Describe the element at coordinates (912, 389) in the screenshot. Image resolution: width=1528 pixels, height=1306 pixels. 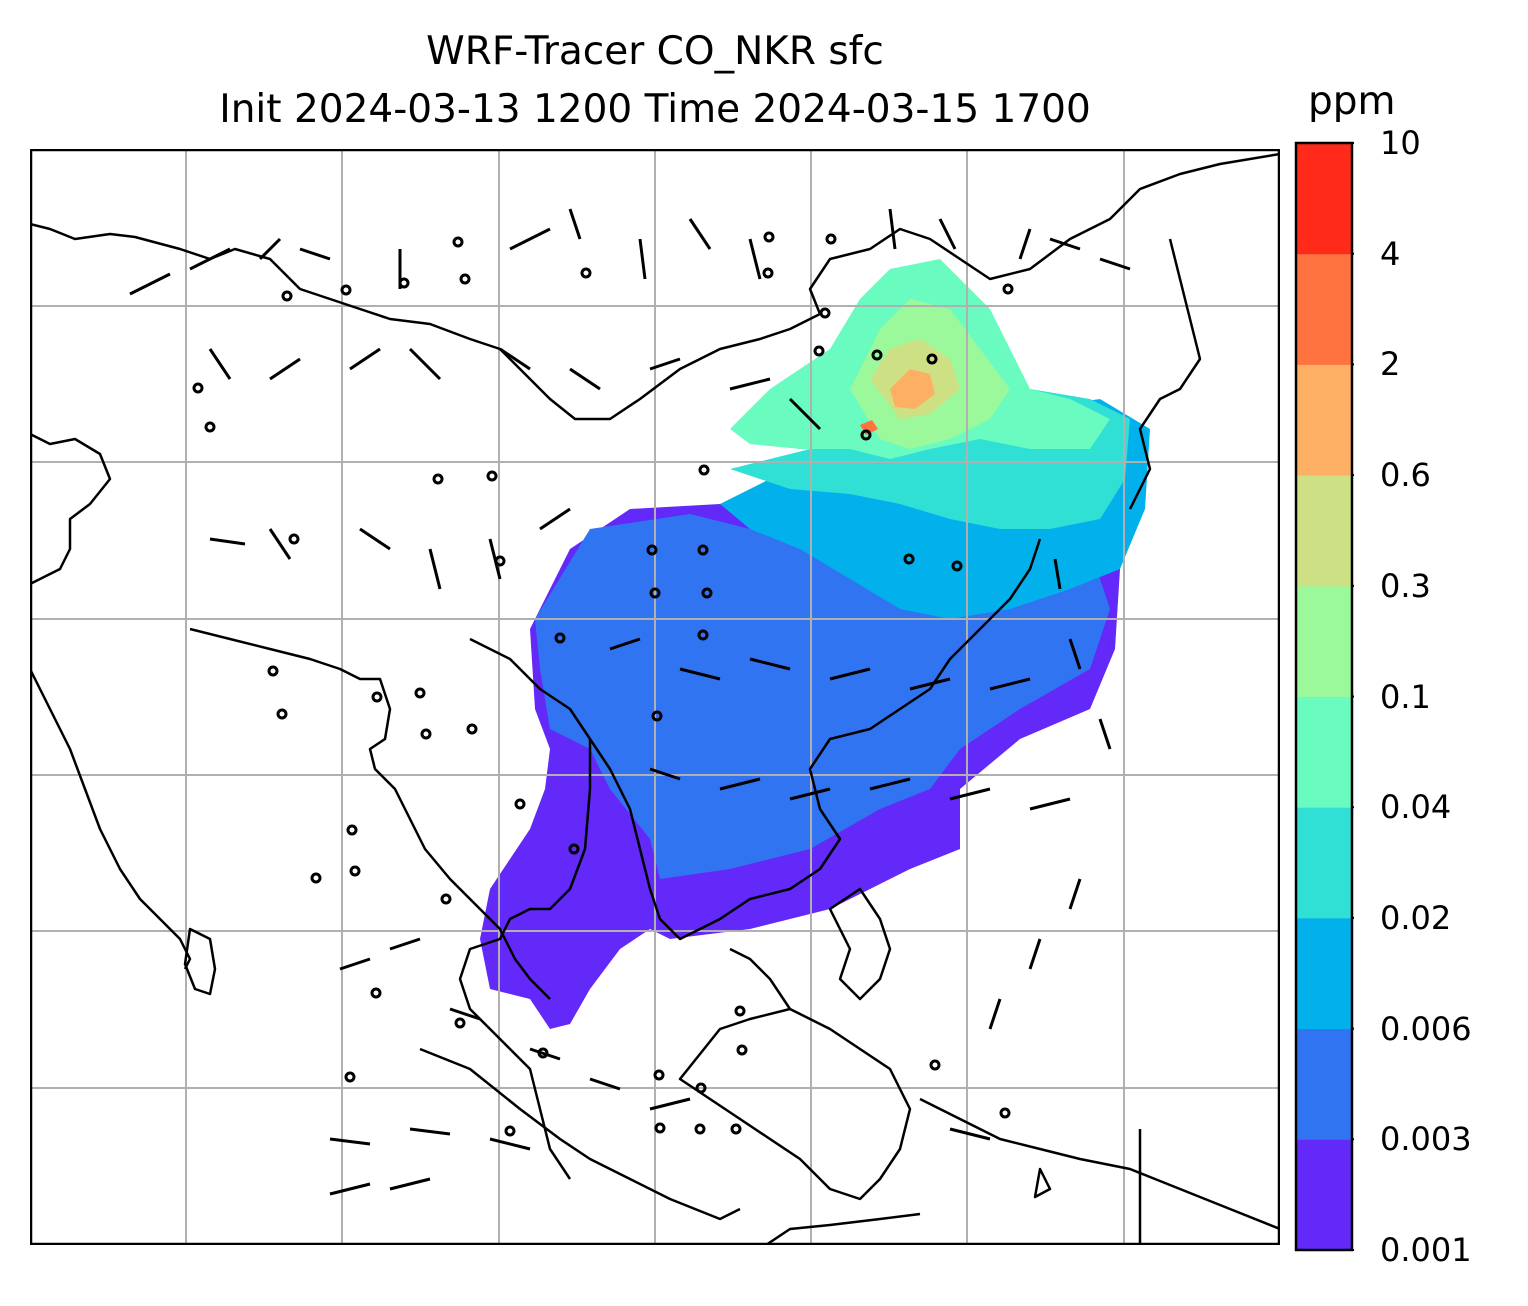
I see `plume-core` at that location.